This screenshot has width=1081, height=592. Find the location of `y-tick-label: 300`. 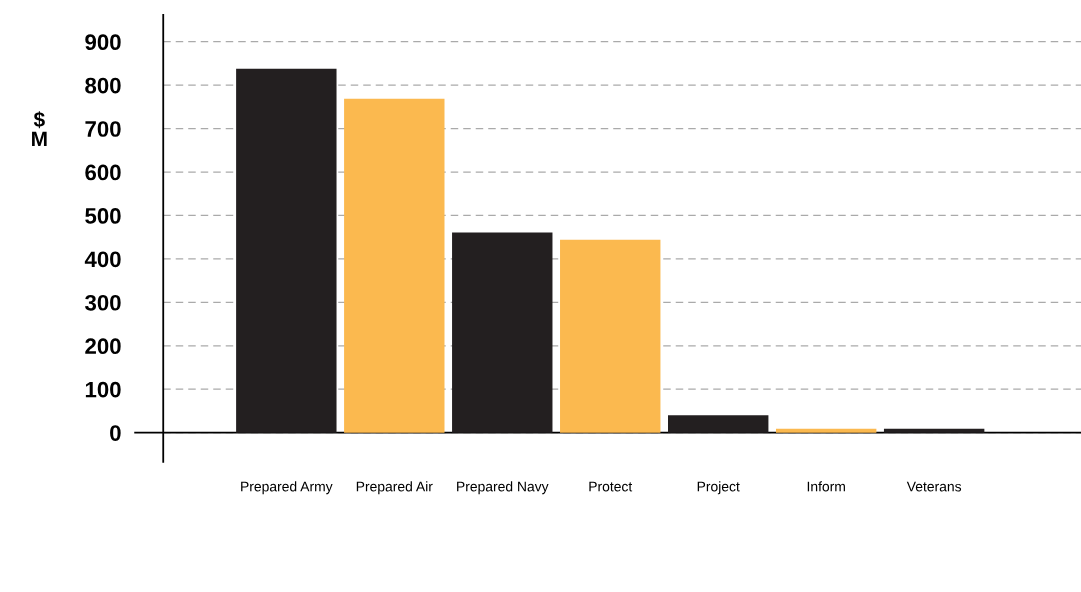

y-tick-label: 300 is located at coordinates (103, 302).